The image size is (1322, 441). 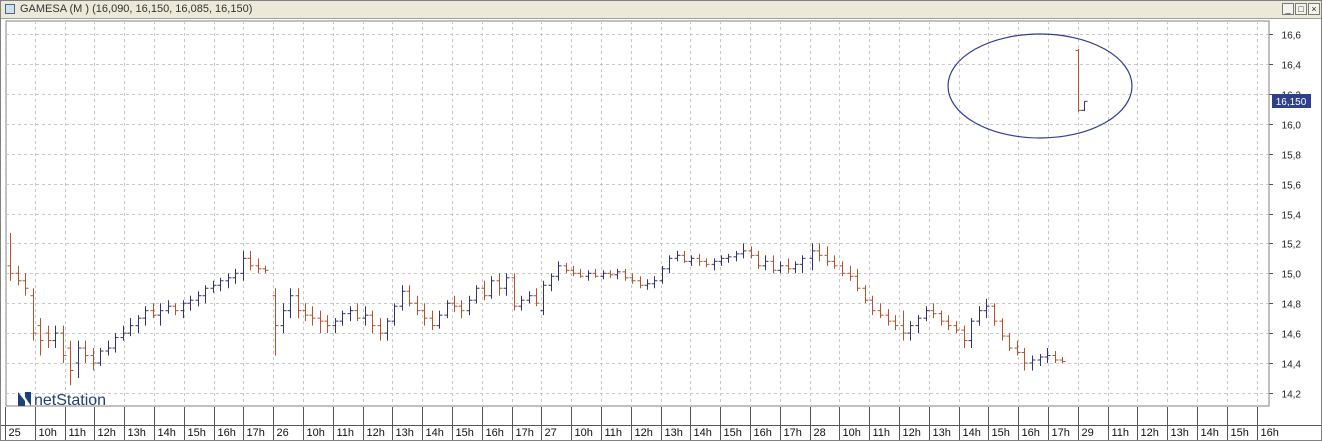 What do you see at coordinates (820, 433) in the screenshot?
I see `x-tick-label: 28` at bounding box center [820, 433].